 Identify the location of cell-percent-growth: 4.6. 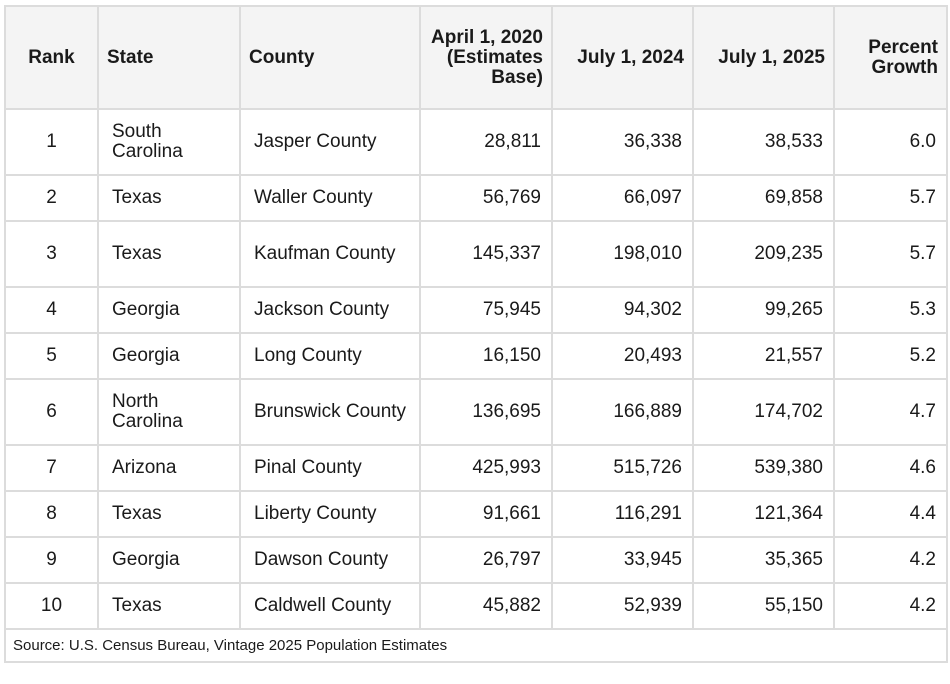
(890, 468).